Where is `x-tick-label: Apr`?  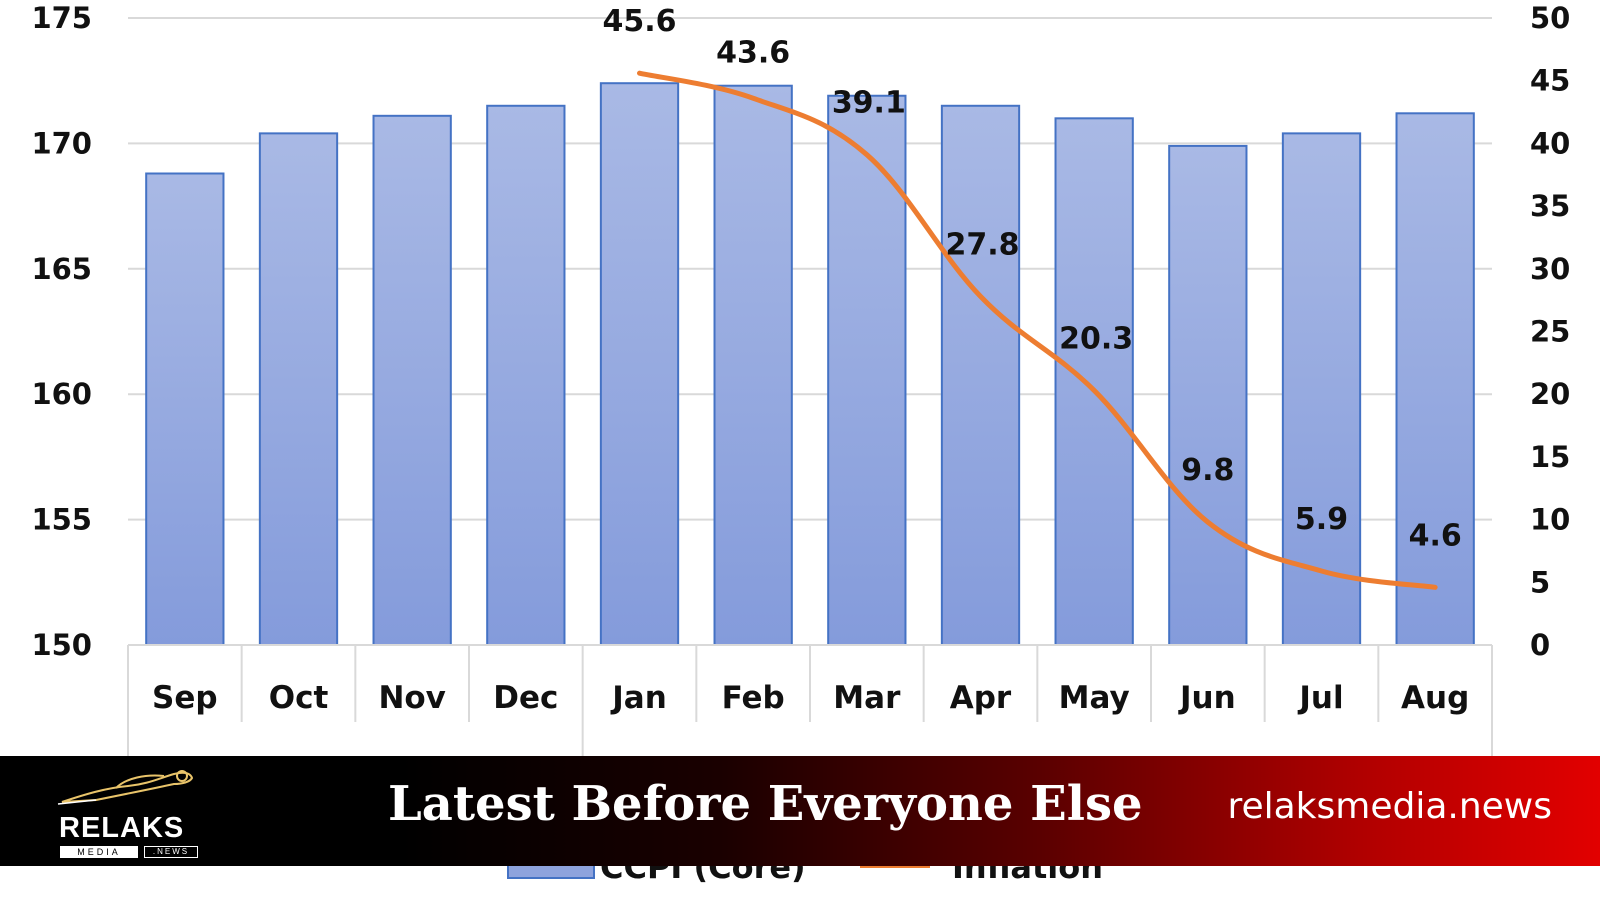
x-tick-label: Apr is located at coordinates (981, 698).